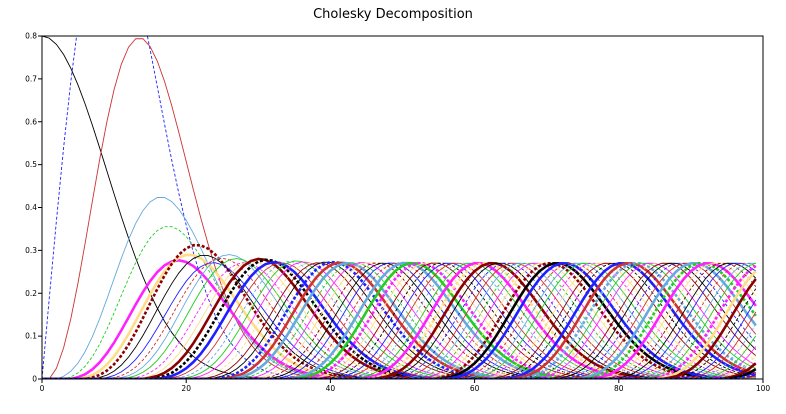 The image size is (786, 414). I want to click on x-tick-label: 20, so click(186, 388).